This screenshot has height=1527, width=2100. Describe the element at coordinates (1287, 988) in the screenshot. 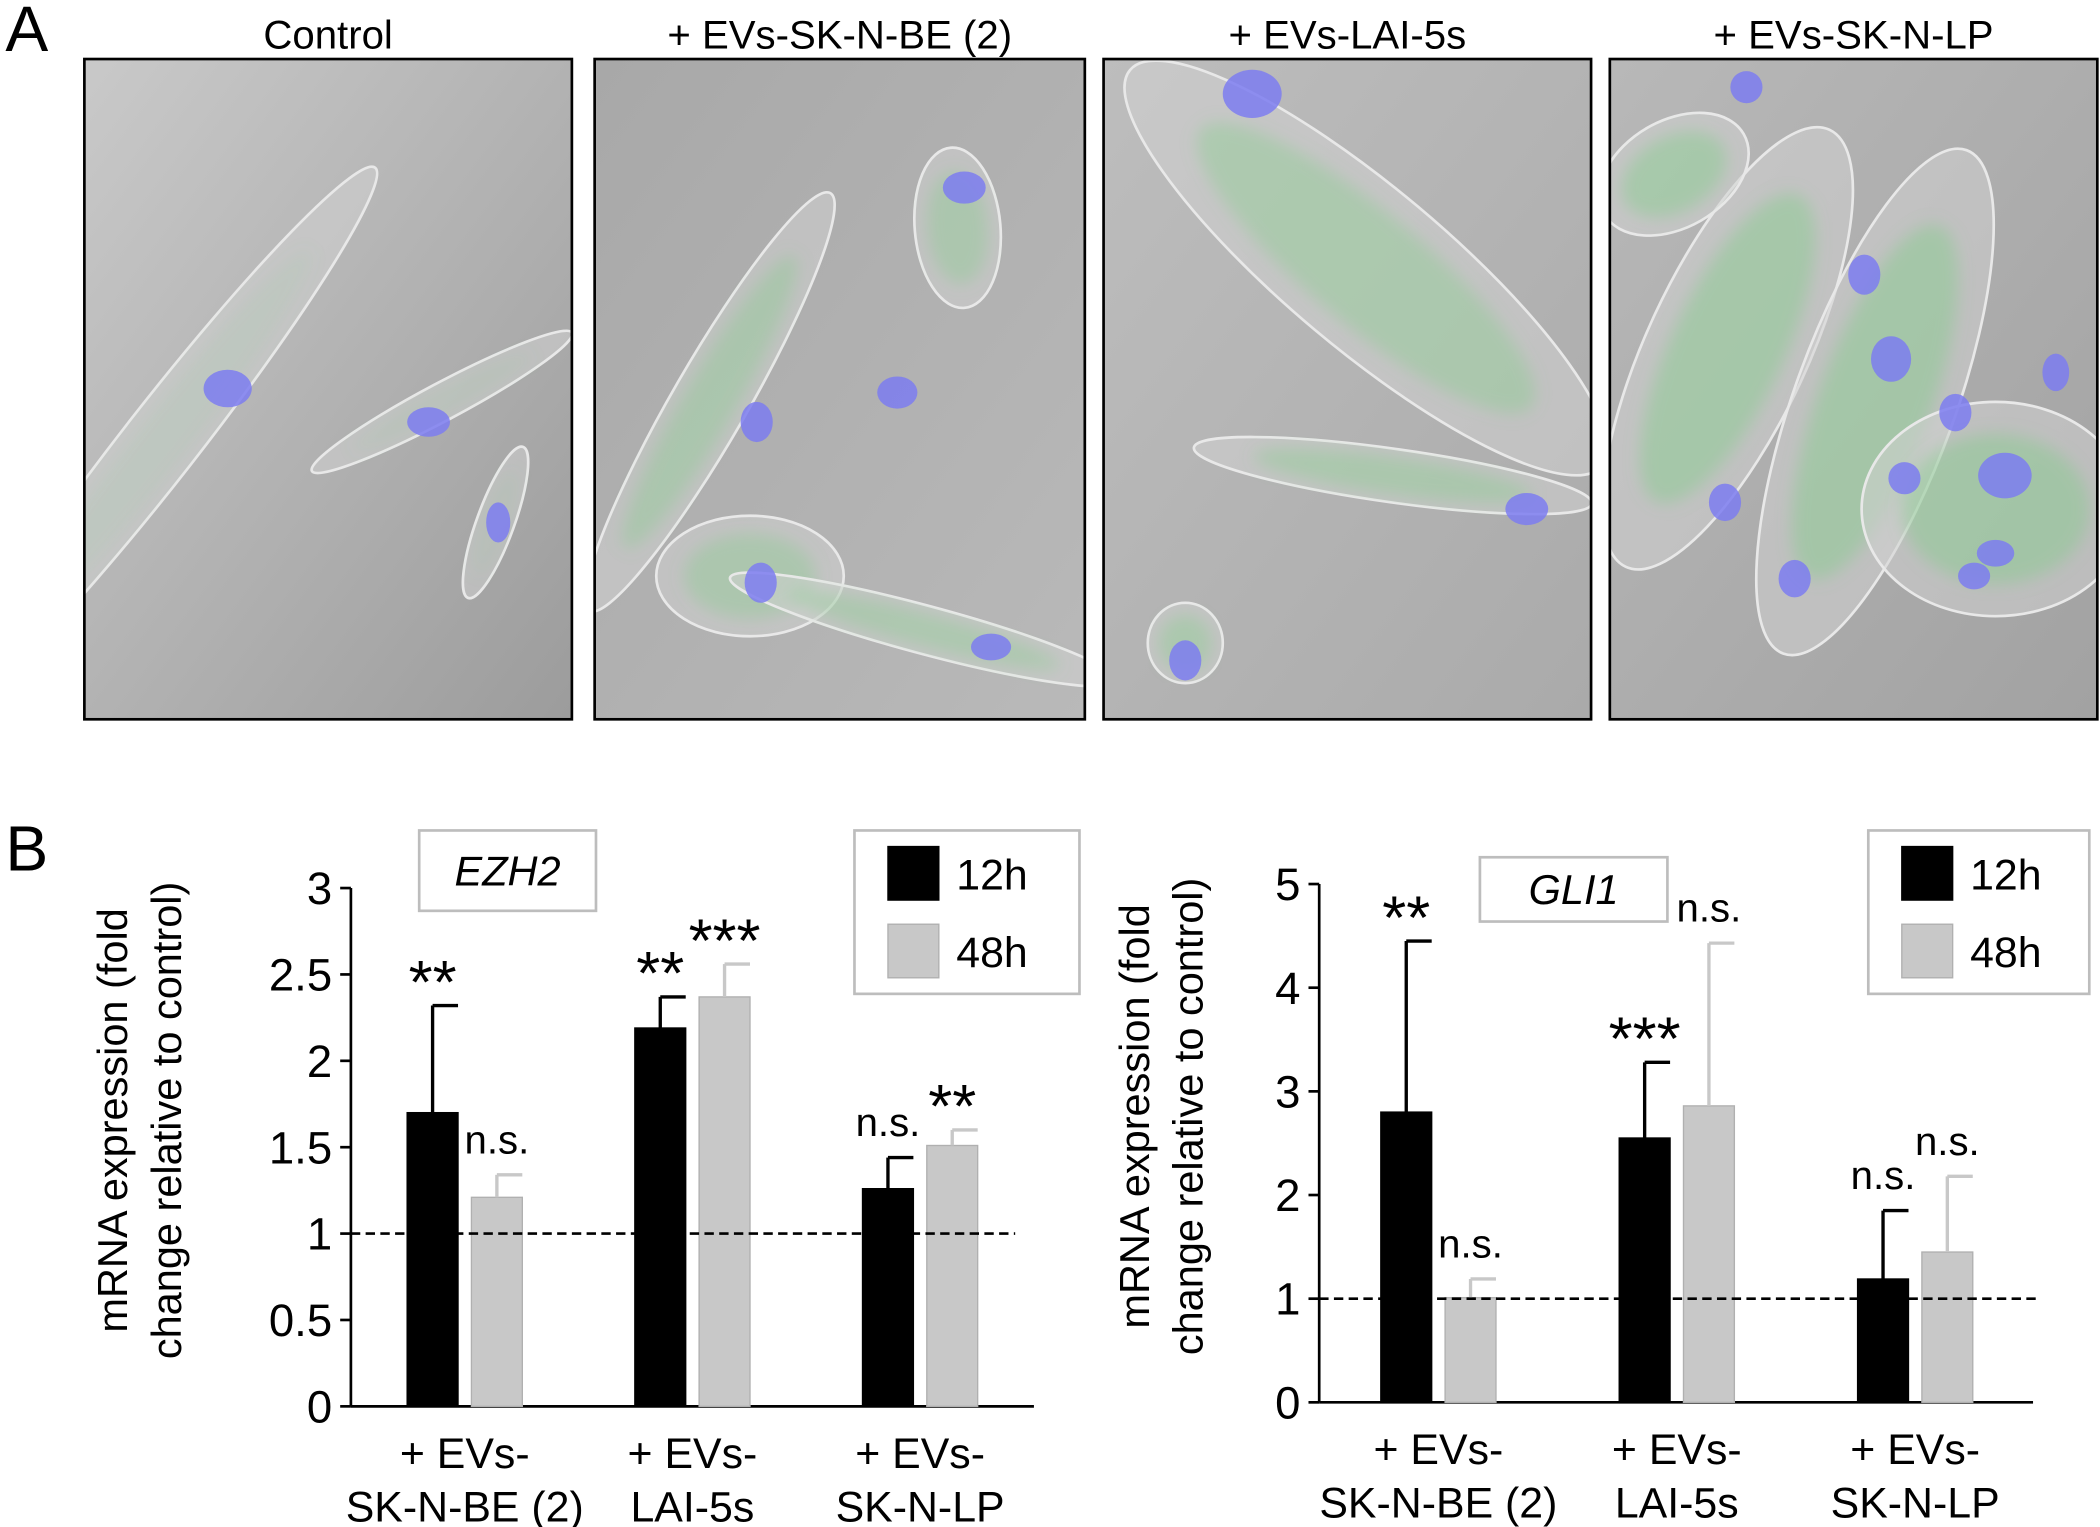

I see `y-tick-label: 4` at that location.